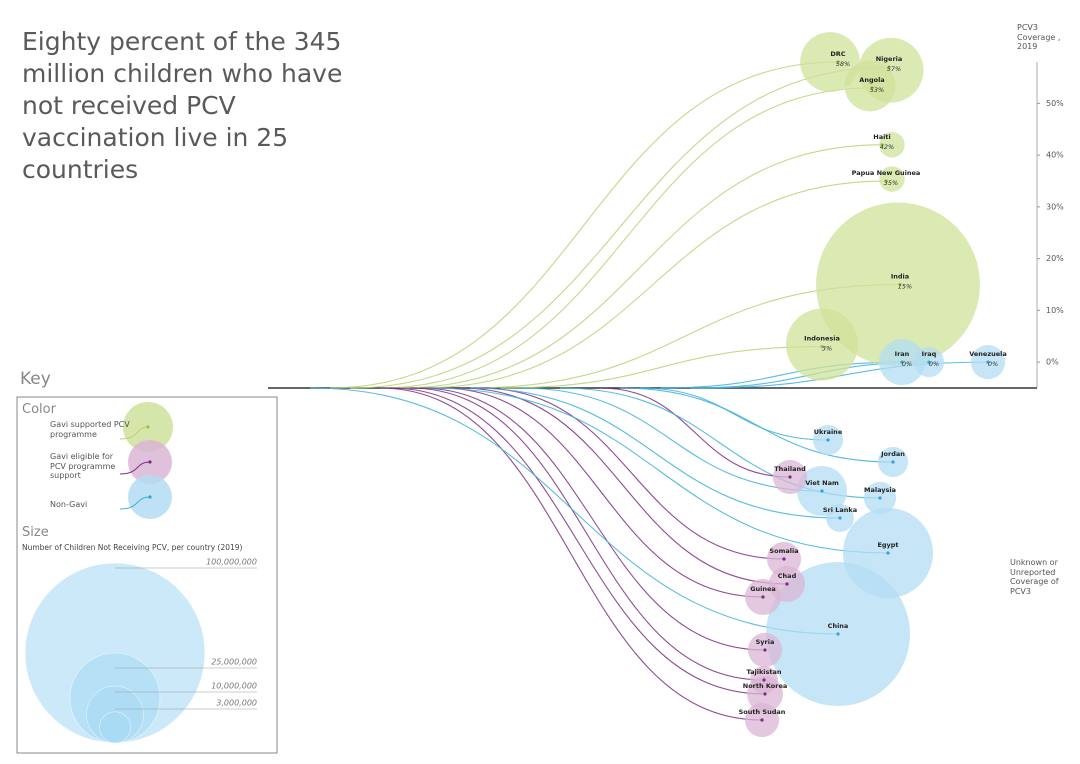  I want to click on legend-label: Gavi eligible for PCV programme support, so click(83, 466).